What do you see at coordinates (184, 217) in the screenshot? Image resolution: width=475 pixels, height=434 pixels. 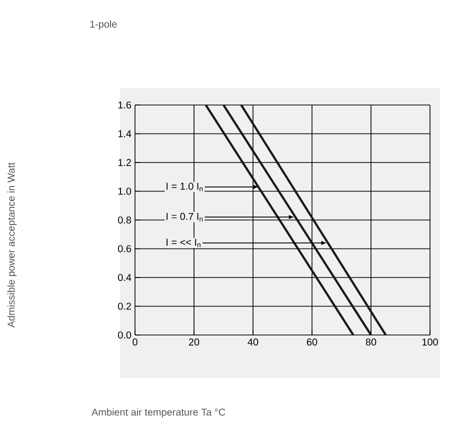 I see `annotation: I = 0.7 I$_{n}$` at bounding box center [184, 217].